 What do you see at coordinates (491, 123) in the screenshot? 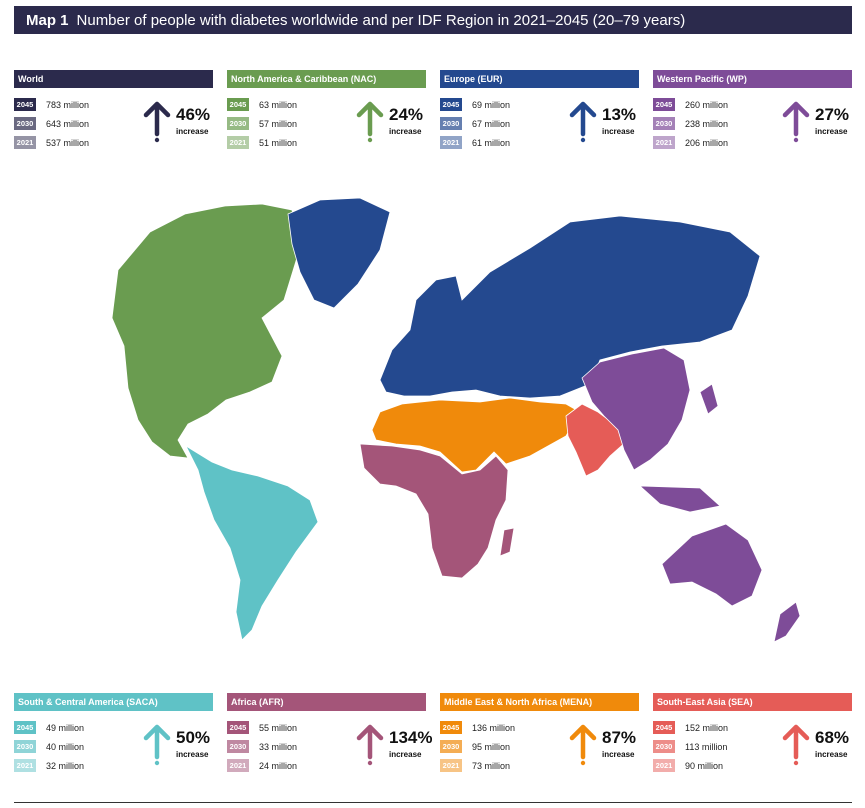
I see `people-count: 67 million` at bounding box center [491, 123].